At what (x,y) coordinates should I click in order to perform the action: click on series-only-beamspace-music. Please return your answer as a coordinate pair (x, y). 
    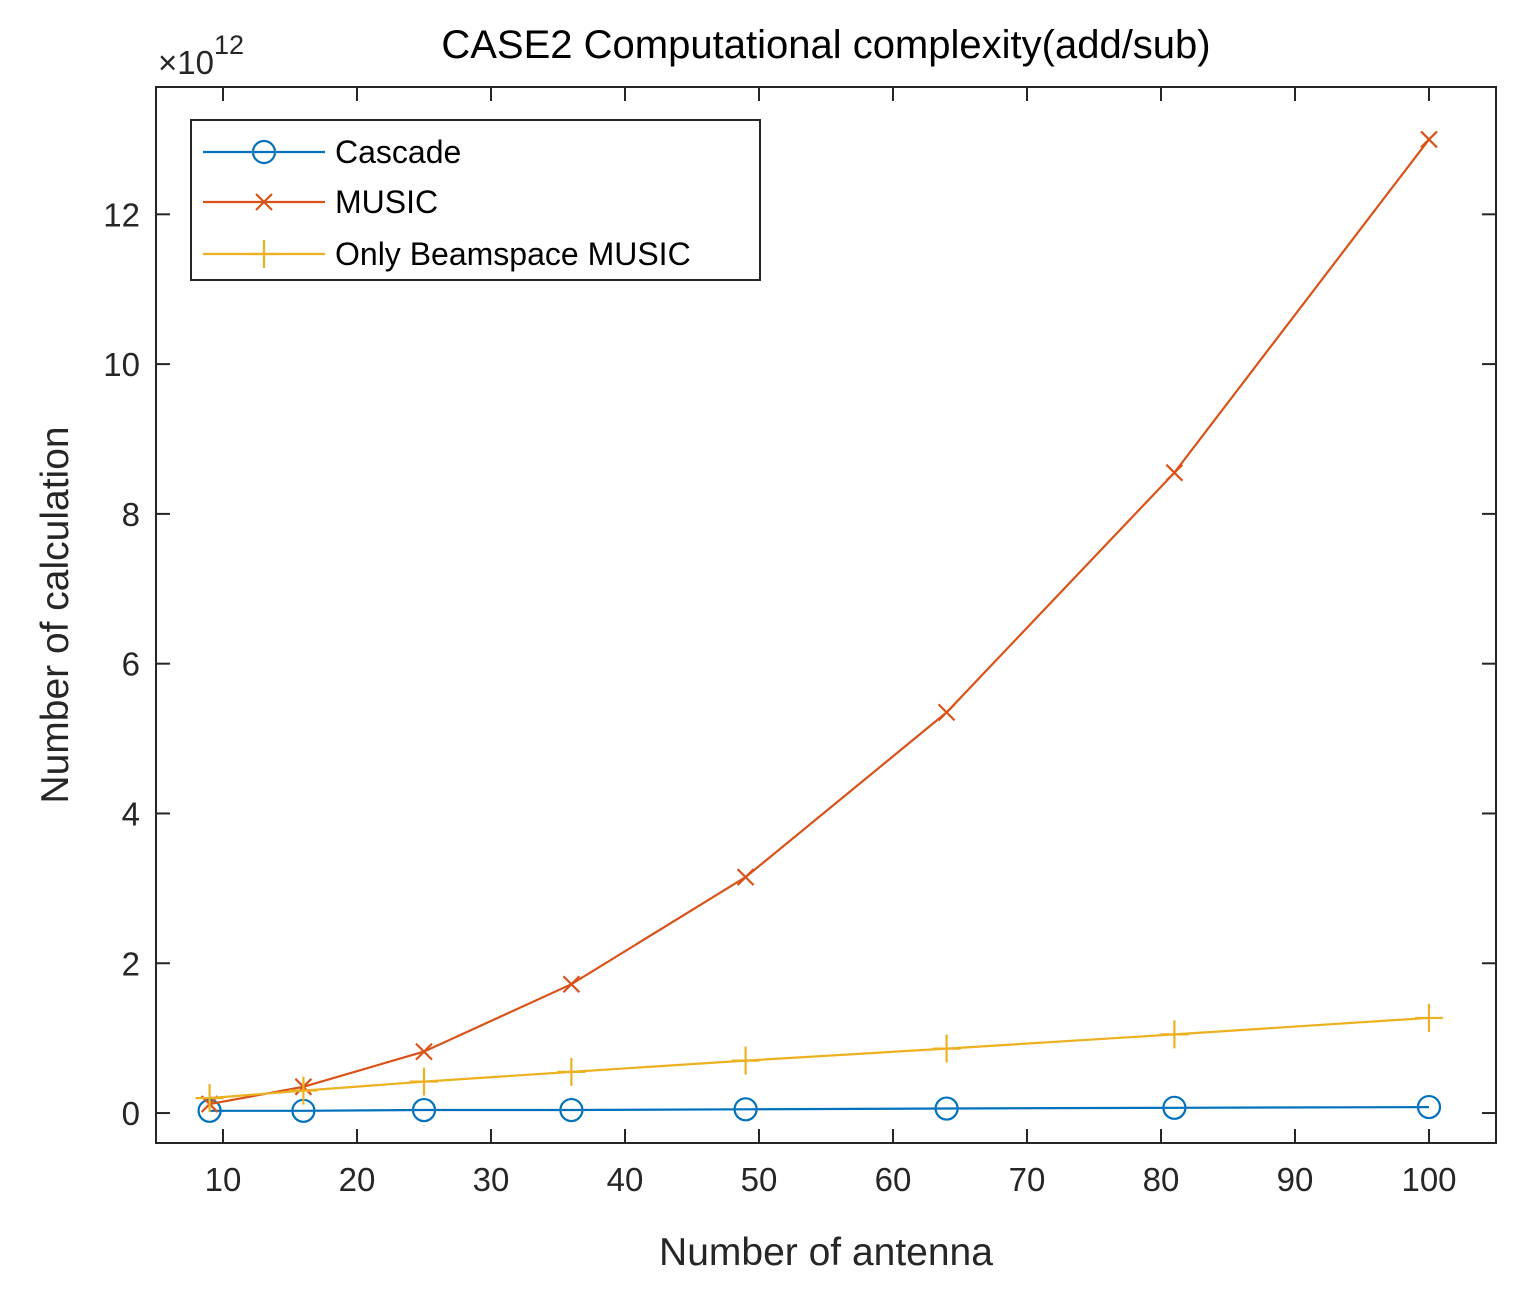
    Looking at the image, I should click on (819, 1058).